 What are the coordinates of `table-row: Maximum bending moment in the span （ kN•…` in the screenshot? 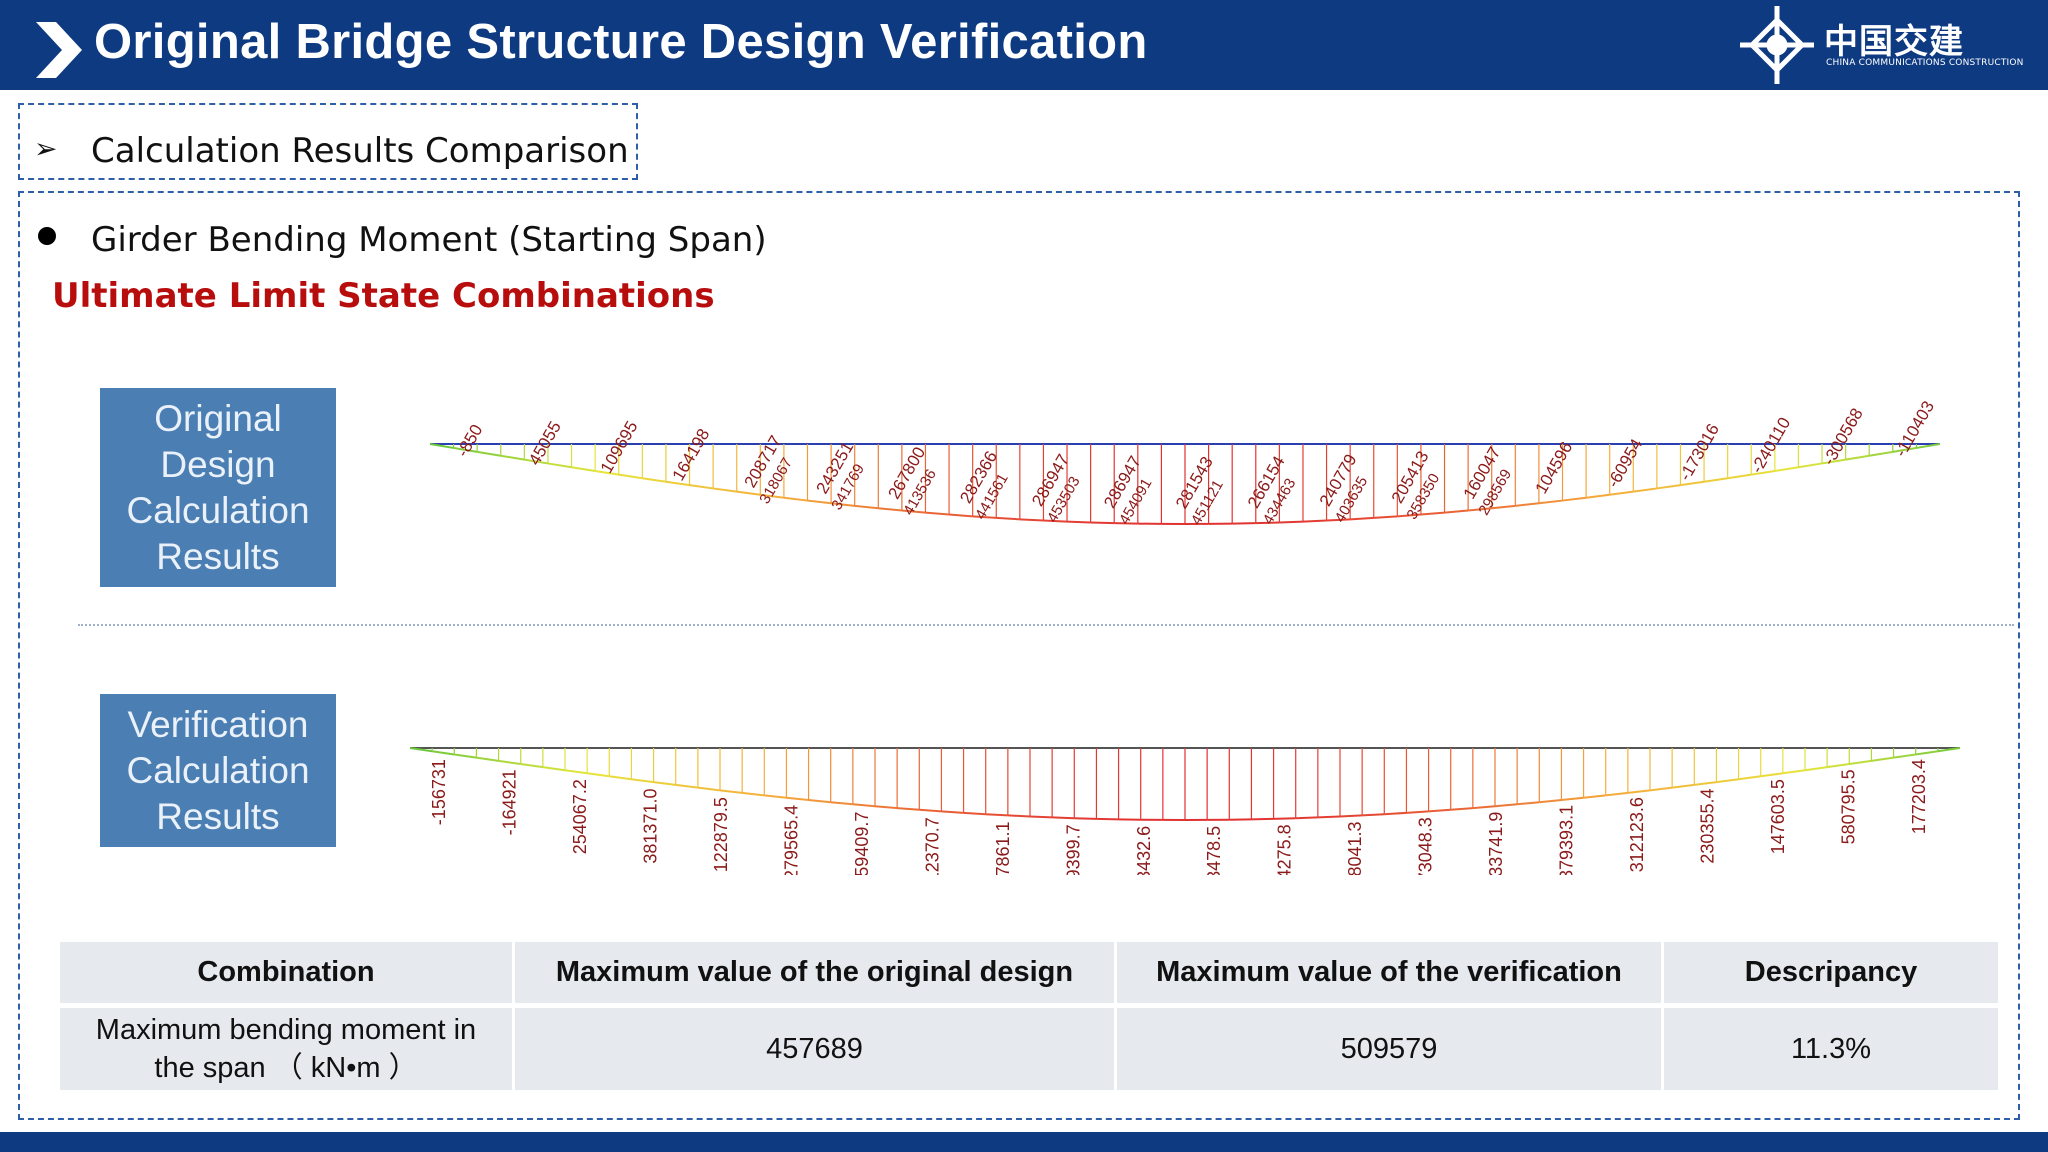 It's located at (1029, 1046).